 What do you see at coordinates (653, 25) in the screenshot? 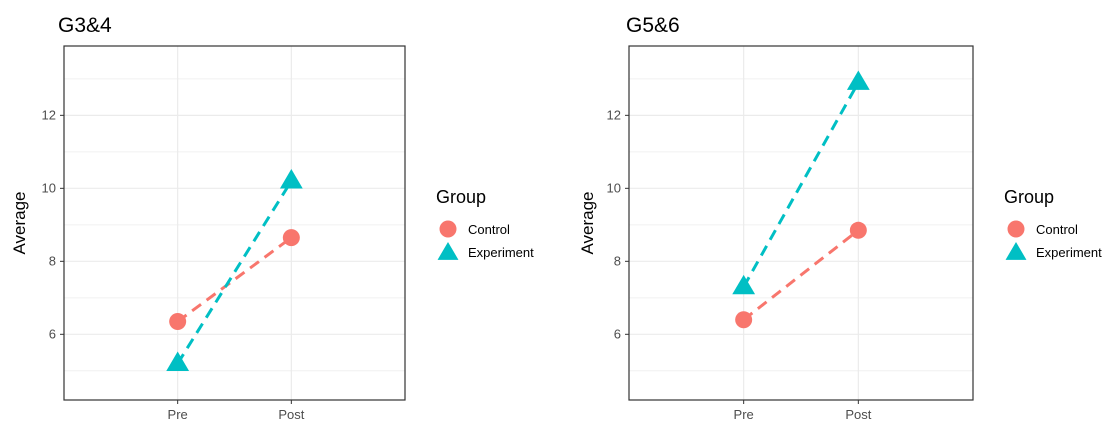
I see `chart-title: G5&6` at bounding box center [653, 25].